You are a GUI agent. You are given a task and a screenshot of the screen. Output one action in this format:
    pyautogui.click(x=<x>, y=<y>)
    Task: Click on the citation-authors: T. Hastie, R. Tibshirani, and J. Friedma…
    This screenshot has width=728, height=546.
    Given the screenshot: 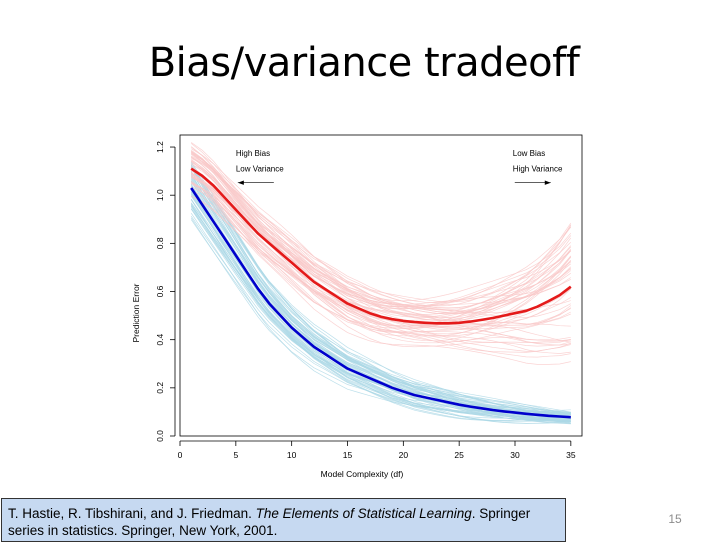 What is the action you would take?
    pyautogui.click(x=132, y=513)
    